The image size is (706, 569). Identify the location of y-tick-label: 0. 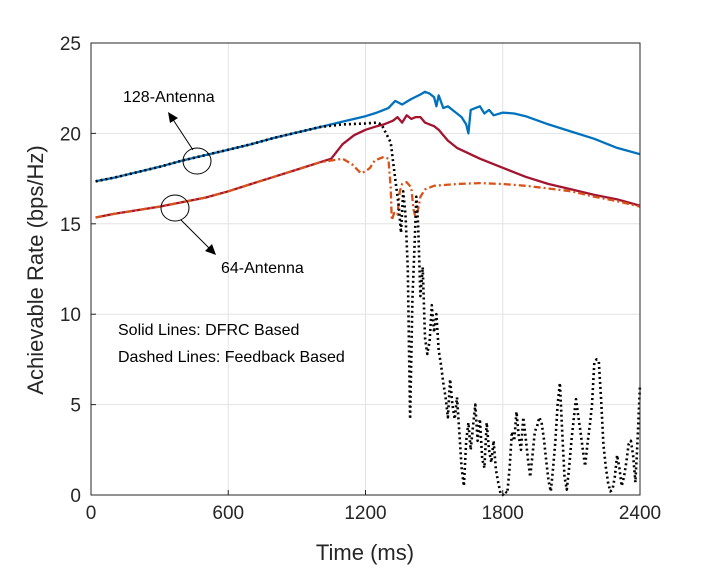
(75, 496).